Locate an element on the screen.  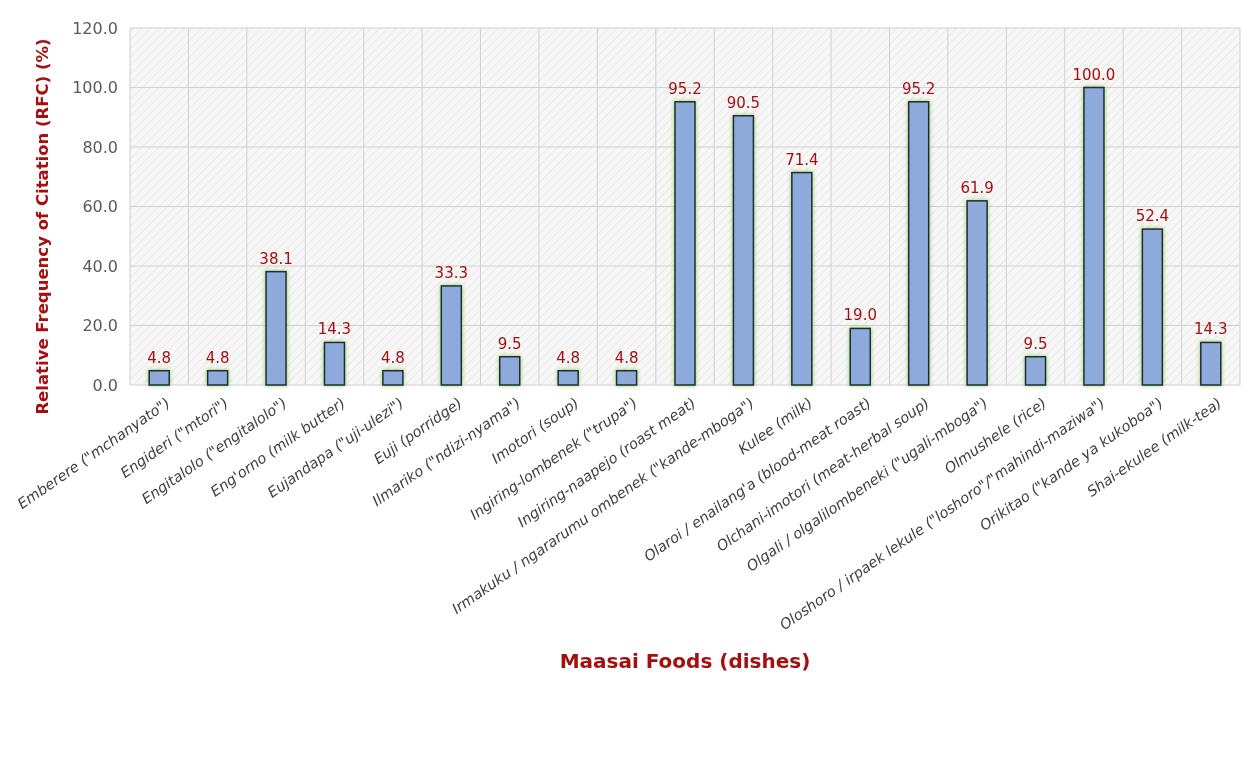
data-label: 33.3 is located at coordinates (451, 272).